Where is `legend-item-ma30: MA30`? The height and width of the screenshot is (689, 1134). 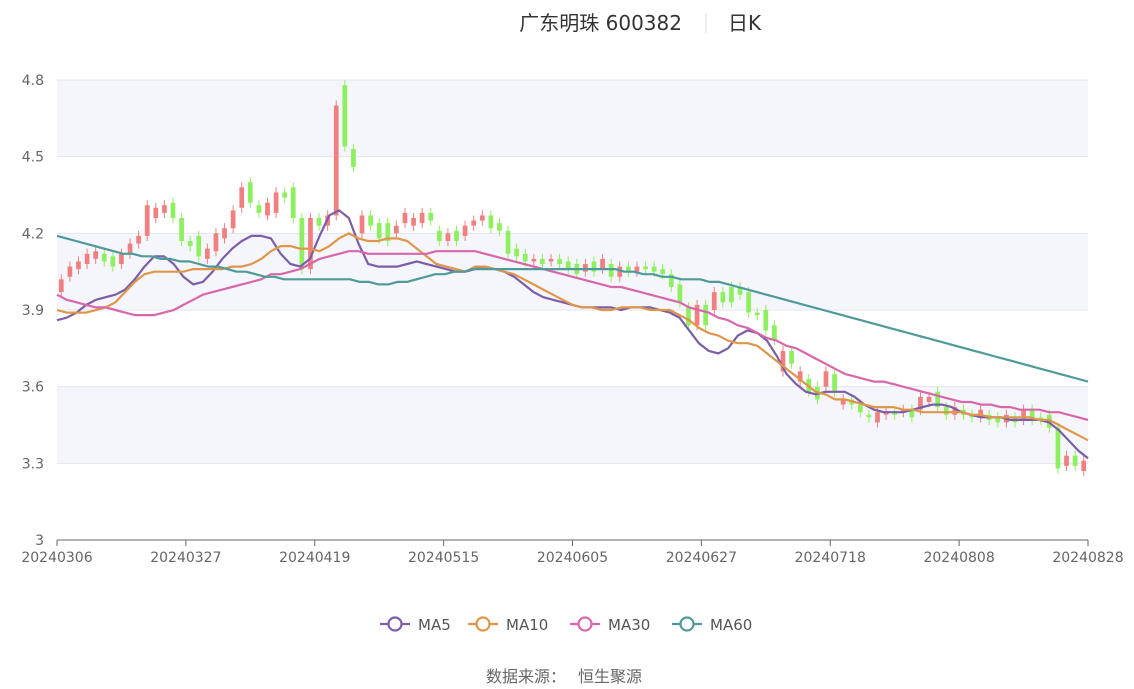 legend-item-ma30: MA30 is located at coordinates (610, 625).